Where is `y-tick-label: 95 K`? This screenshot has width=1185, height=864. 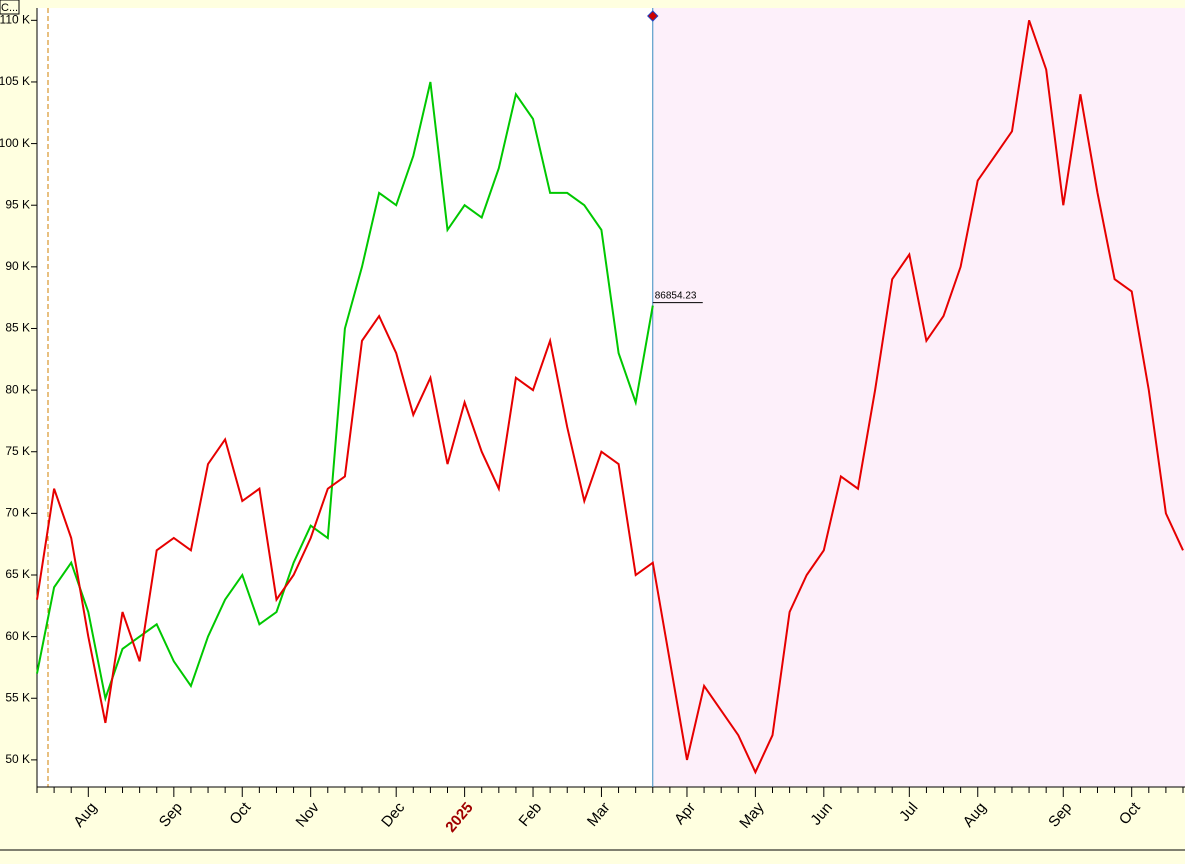 y-tick-label: 95 K is located at coordinates (17, 204).